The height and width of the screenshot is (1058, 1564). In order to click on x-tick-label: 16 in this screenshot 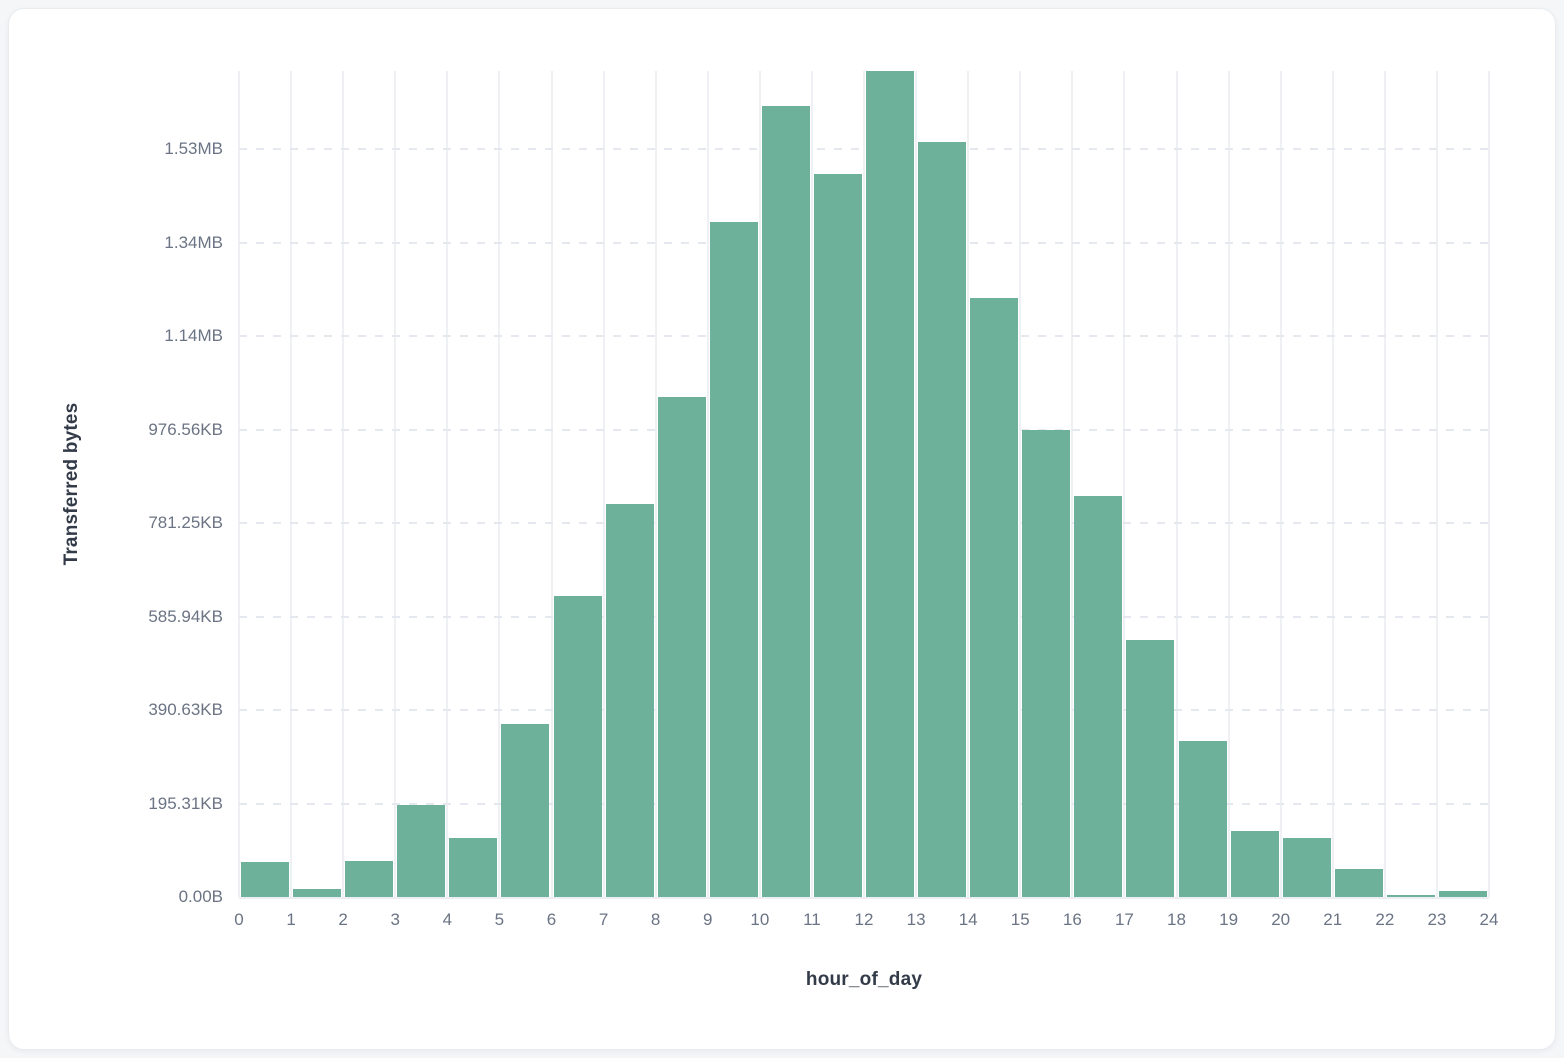, I will do `click(1072, 919)`.